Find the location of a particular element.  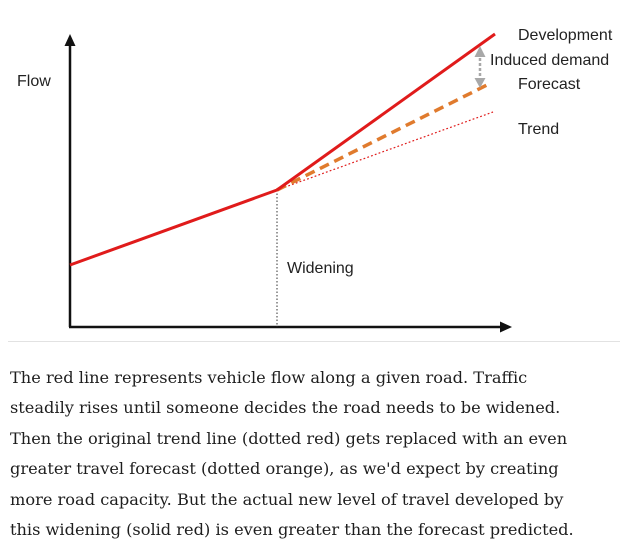

development-line is located at coordinates (386, 112).